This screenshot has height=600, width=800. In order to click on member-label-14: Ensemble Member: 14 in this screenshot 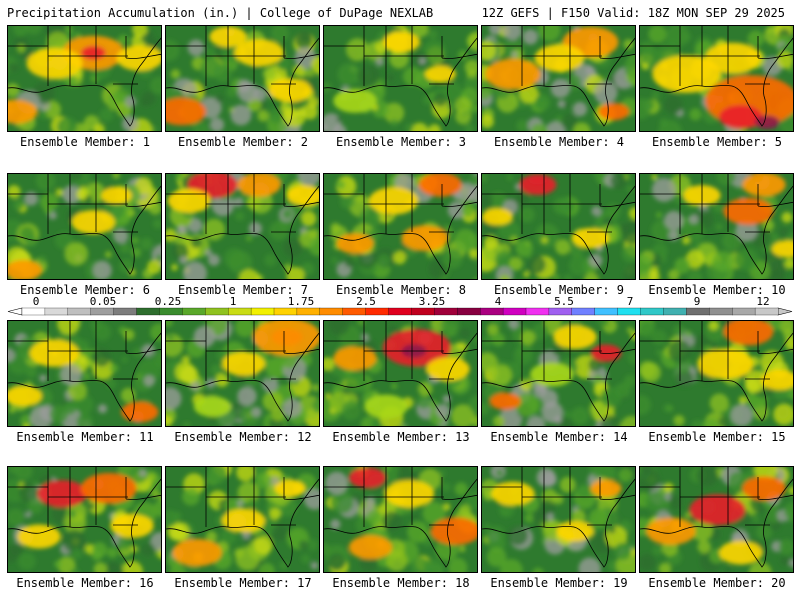, I will do `click(559, 437)`.